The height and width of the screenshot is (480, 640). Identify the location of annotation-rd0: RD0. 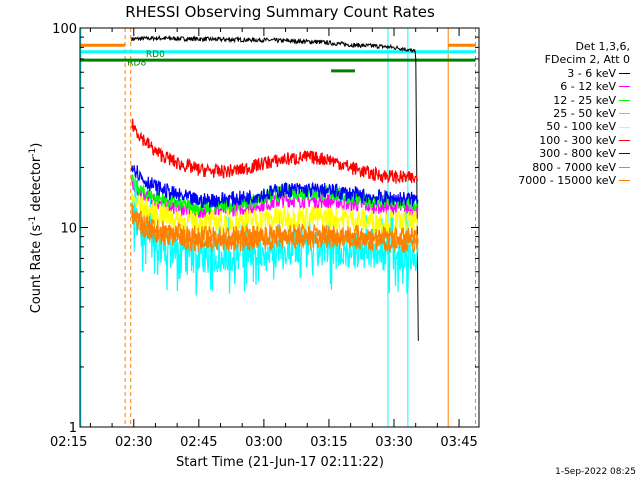
(155, 55).